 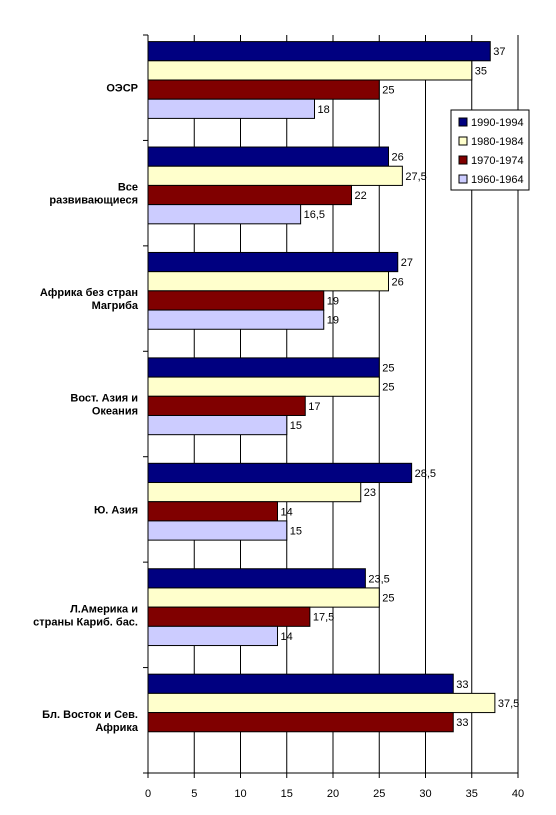 What do you see at coordinates (85, 615) in the screenshot?
I see `category-label-5: Л.Америка и страны Кариб. бас.` at bounding box center [85, 615].